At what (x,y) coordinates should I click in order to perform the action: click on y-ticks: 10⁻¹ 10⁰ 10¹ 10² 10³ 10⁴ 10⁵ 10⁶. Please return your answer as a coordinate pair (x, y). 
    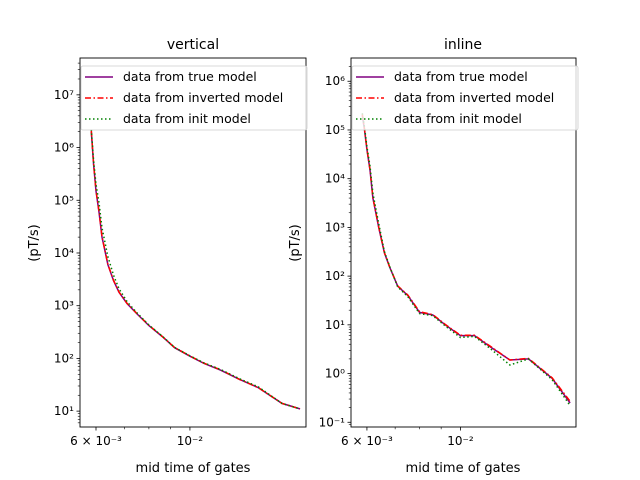
    Looking at the image, I should click on (335, 247).